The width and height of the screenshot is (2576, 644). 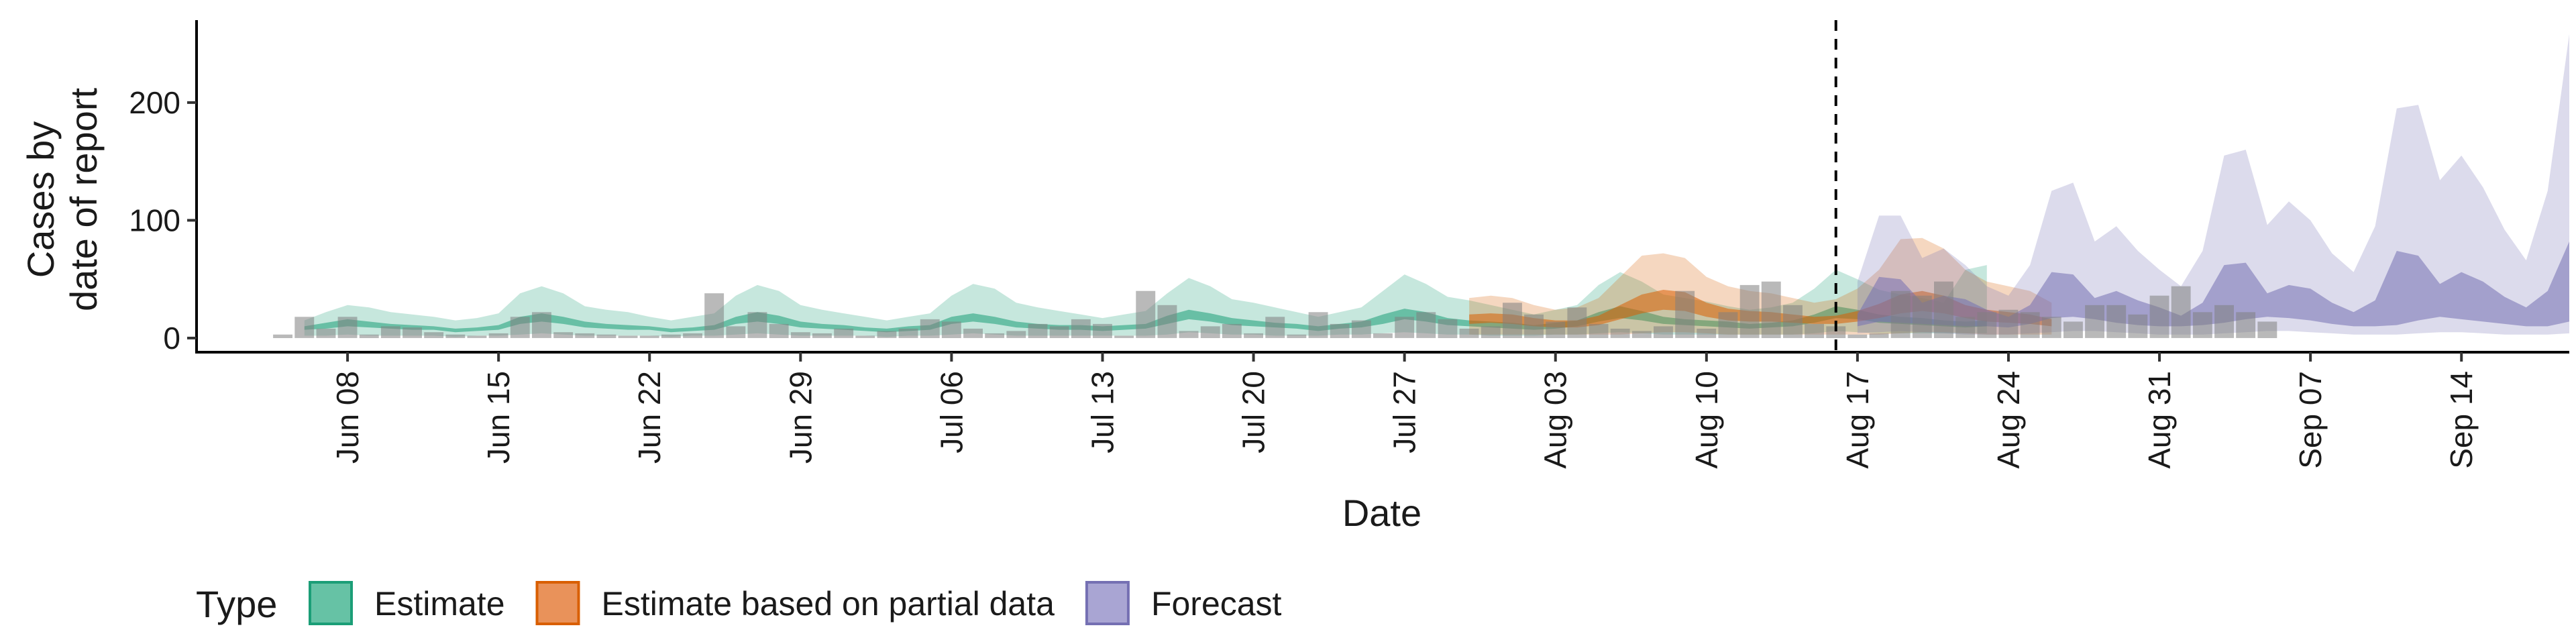 I want to click on y-axis-ticks: 0 100 200, so click(x=163, y=220).